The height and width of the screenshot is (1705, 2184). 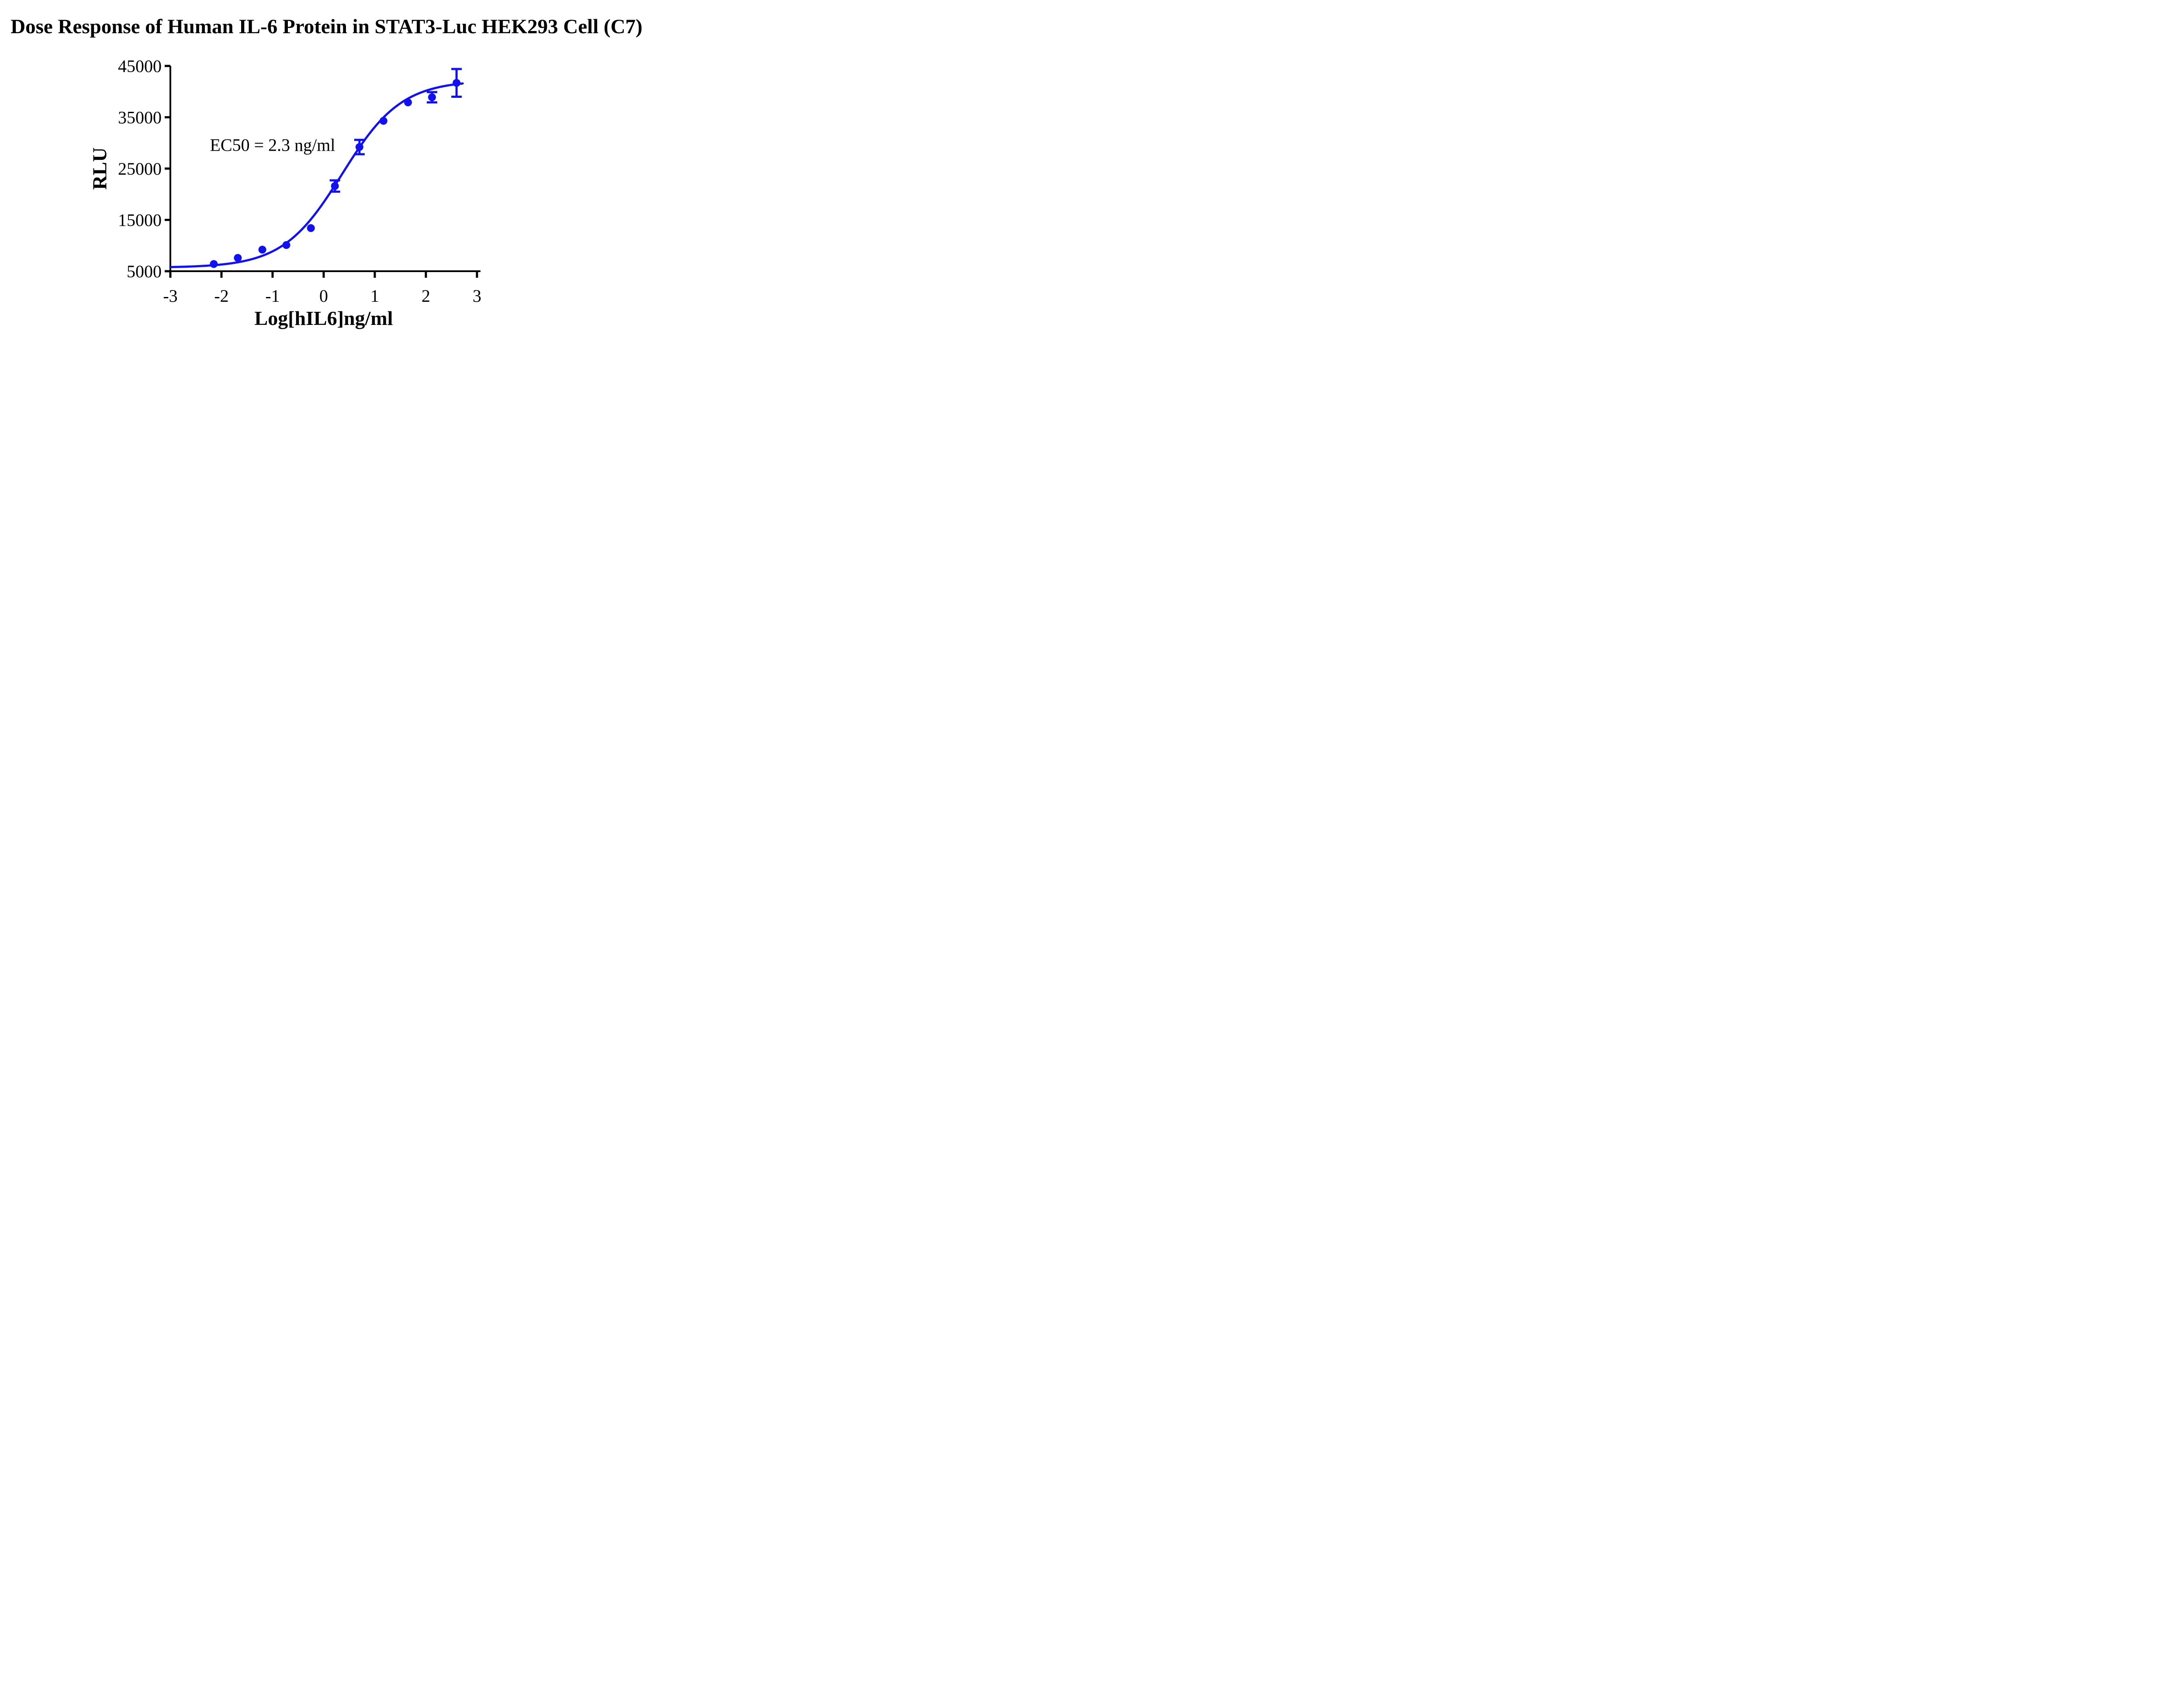 I want to click on x-axis-title: Log[hIL6]ng/ml, so click(x=323, y=318).